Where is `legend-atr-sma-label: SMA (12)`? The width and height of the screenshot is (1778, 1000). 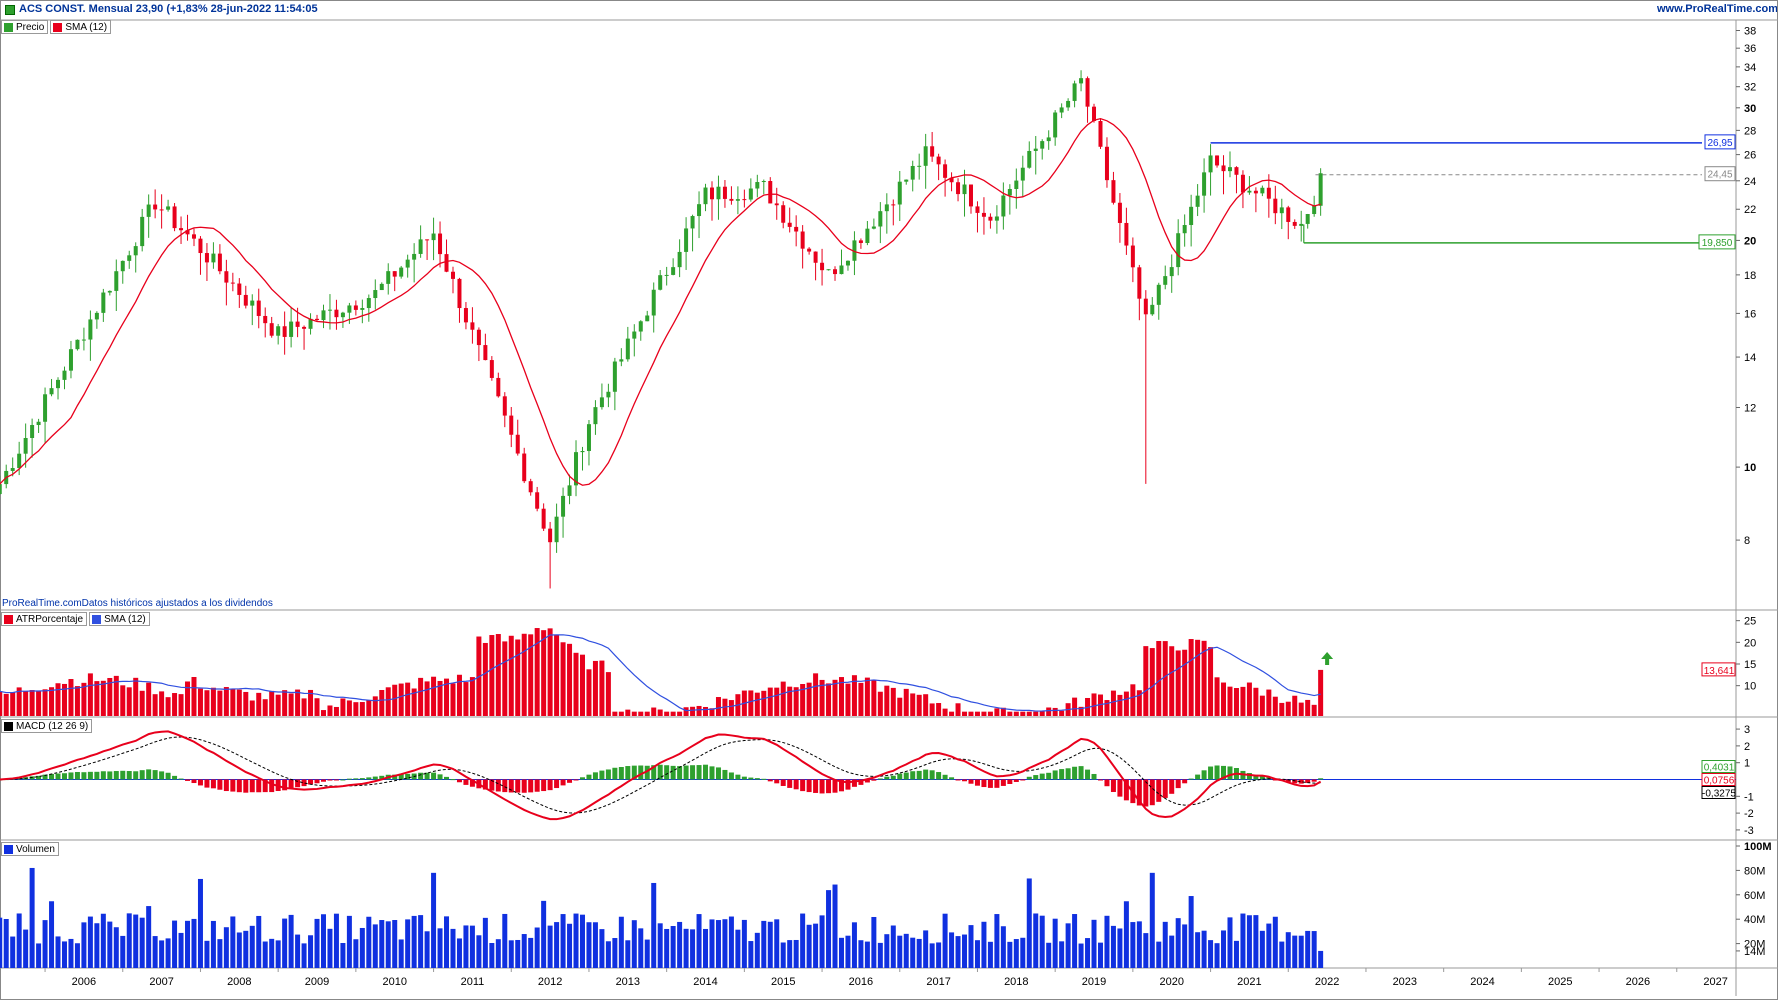 legend-atr-sma-label: SMA (12) is located at coordinates (125, 619).